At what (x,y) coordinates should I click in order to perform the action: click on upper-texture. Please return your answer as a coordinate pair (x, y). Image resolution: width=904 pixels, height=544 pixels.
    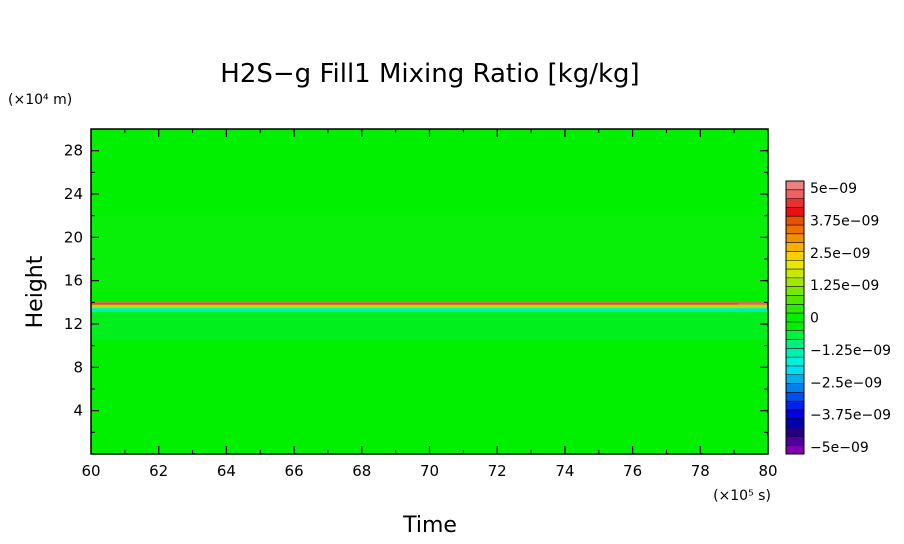
    Looking at the image, I should click on (429, 253).